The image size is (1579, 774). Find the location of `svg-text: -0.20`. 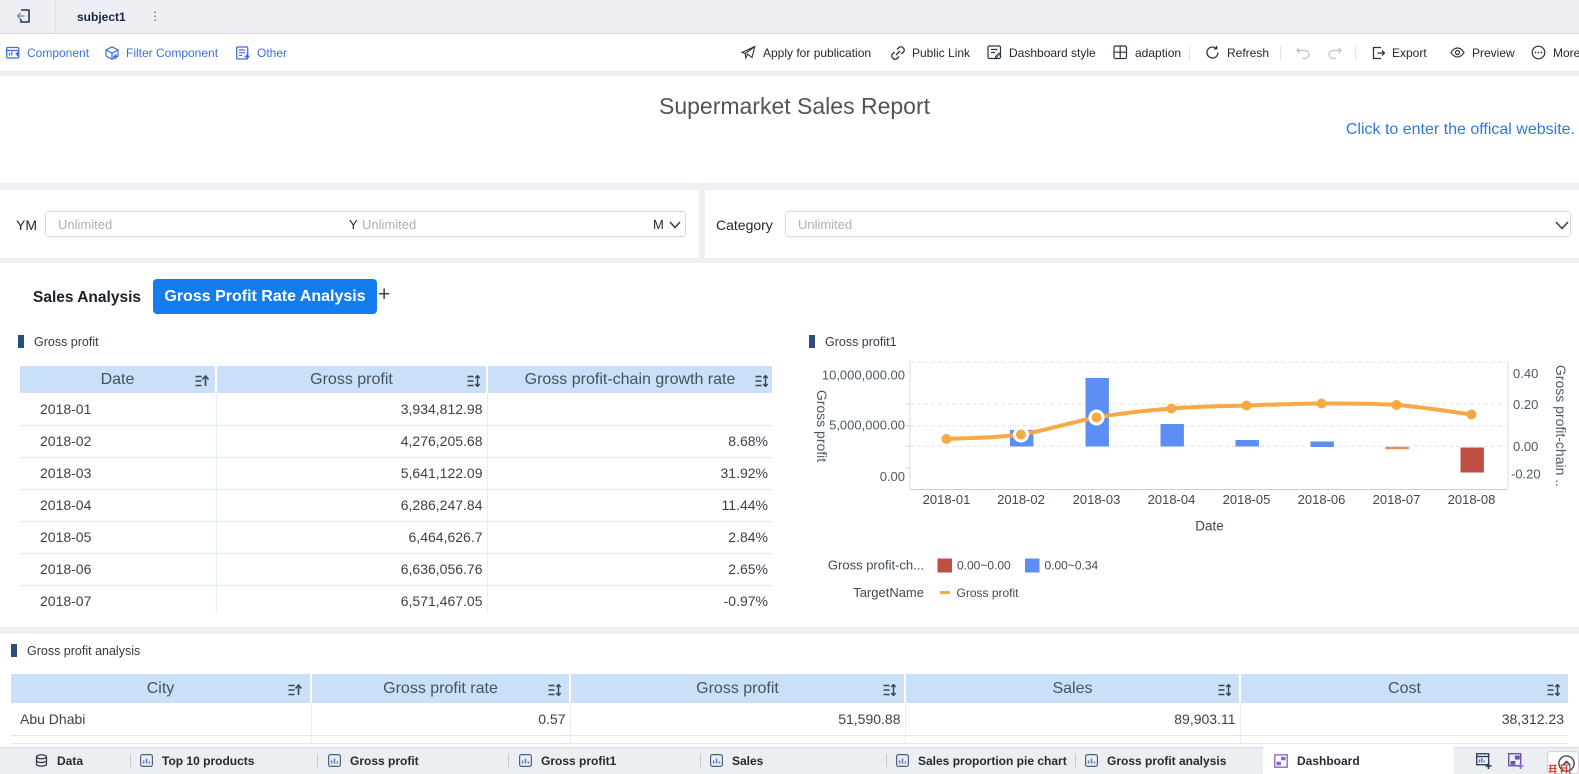

svg-text: -0.20 is located at coordinates (1526, 474).